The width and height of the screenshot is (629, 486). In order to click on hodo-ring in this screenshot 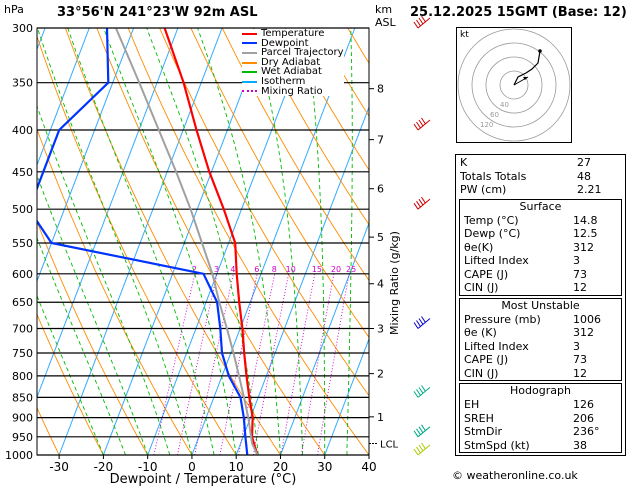, I will do `click(514, 85)`.